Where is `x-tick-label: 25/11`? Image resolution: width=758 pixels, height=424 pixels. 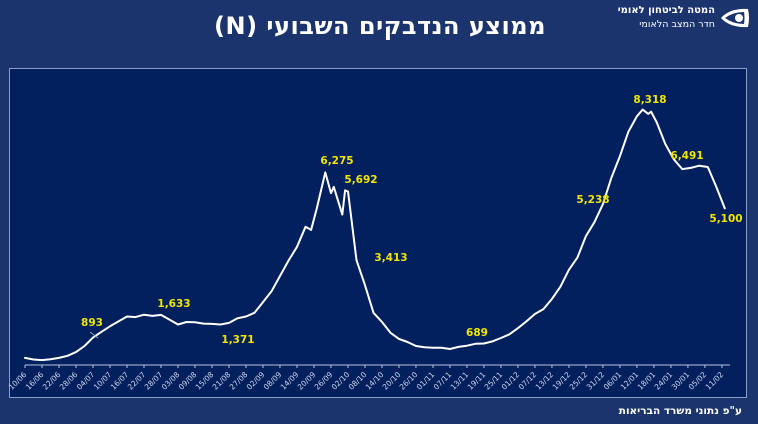 x-tick-label: 25/11 is located at coordinates (494, 381).